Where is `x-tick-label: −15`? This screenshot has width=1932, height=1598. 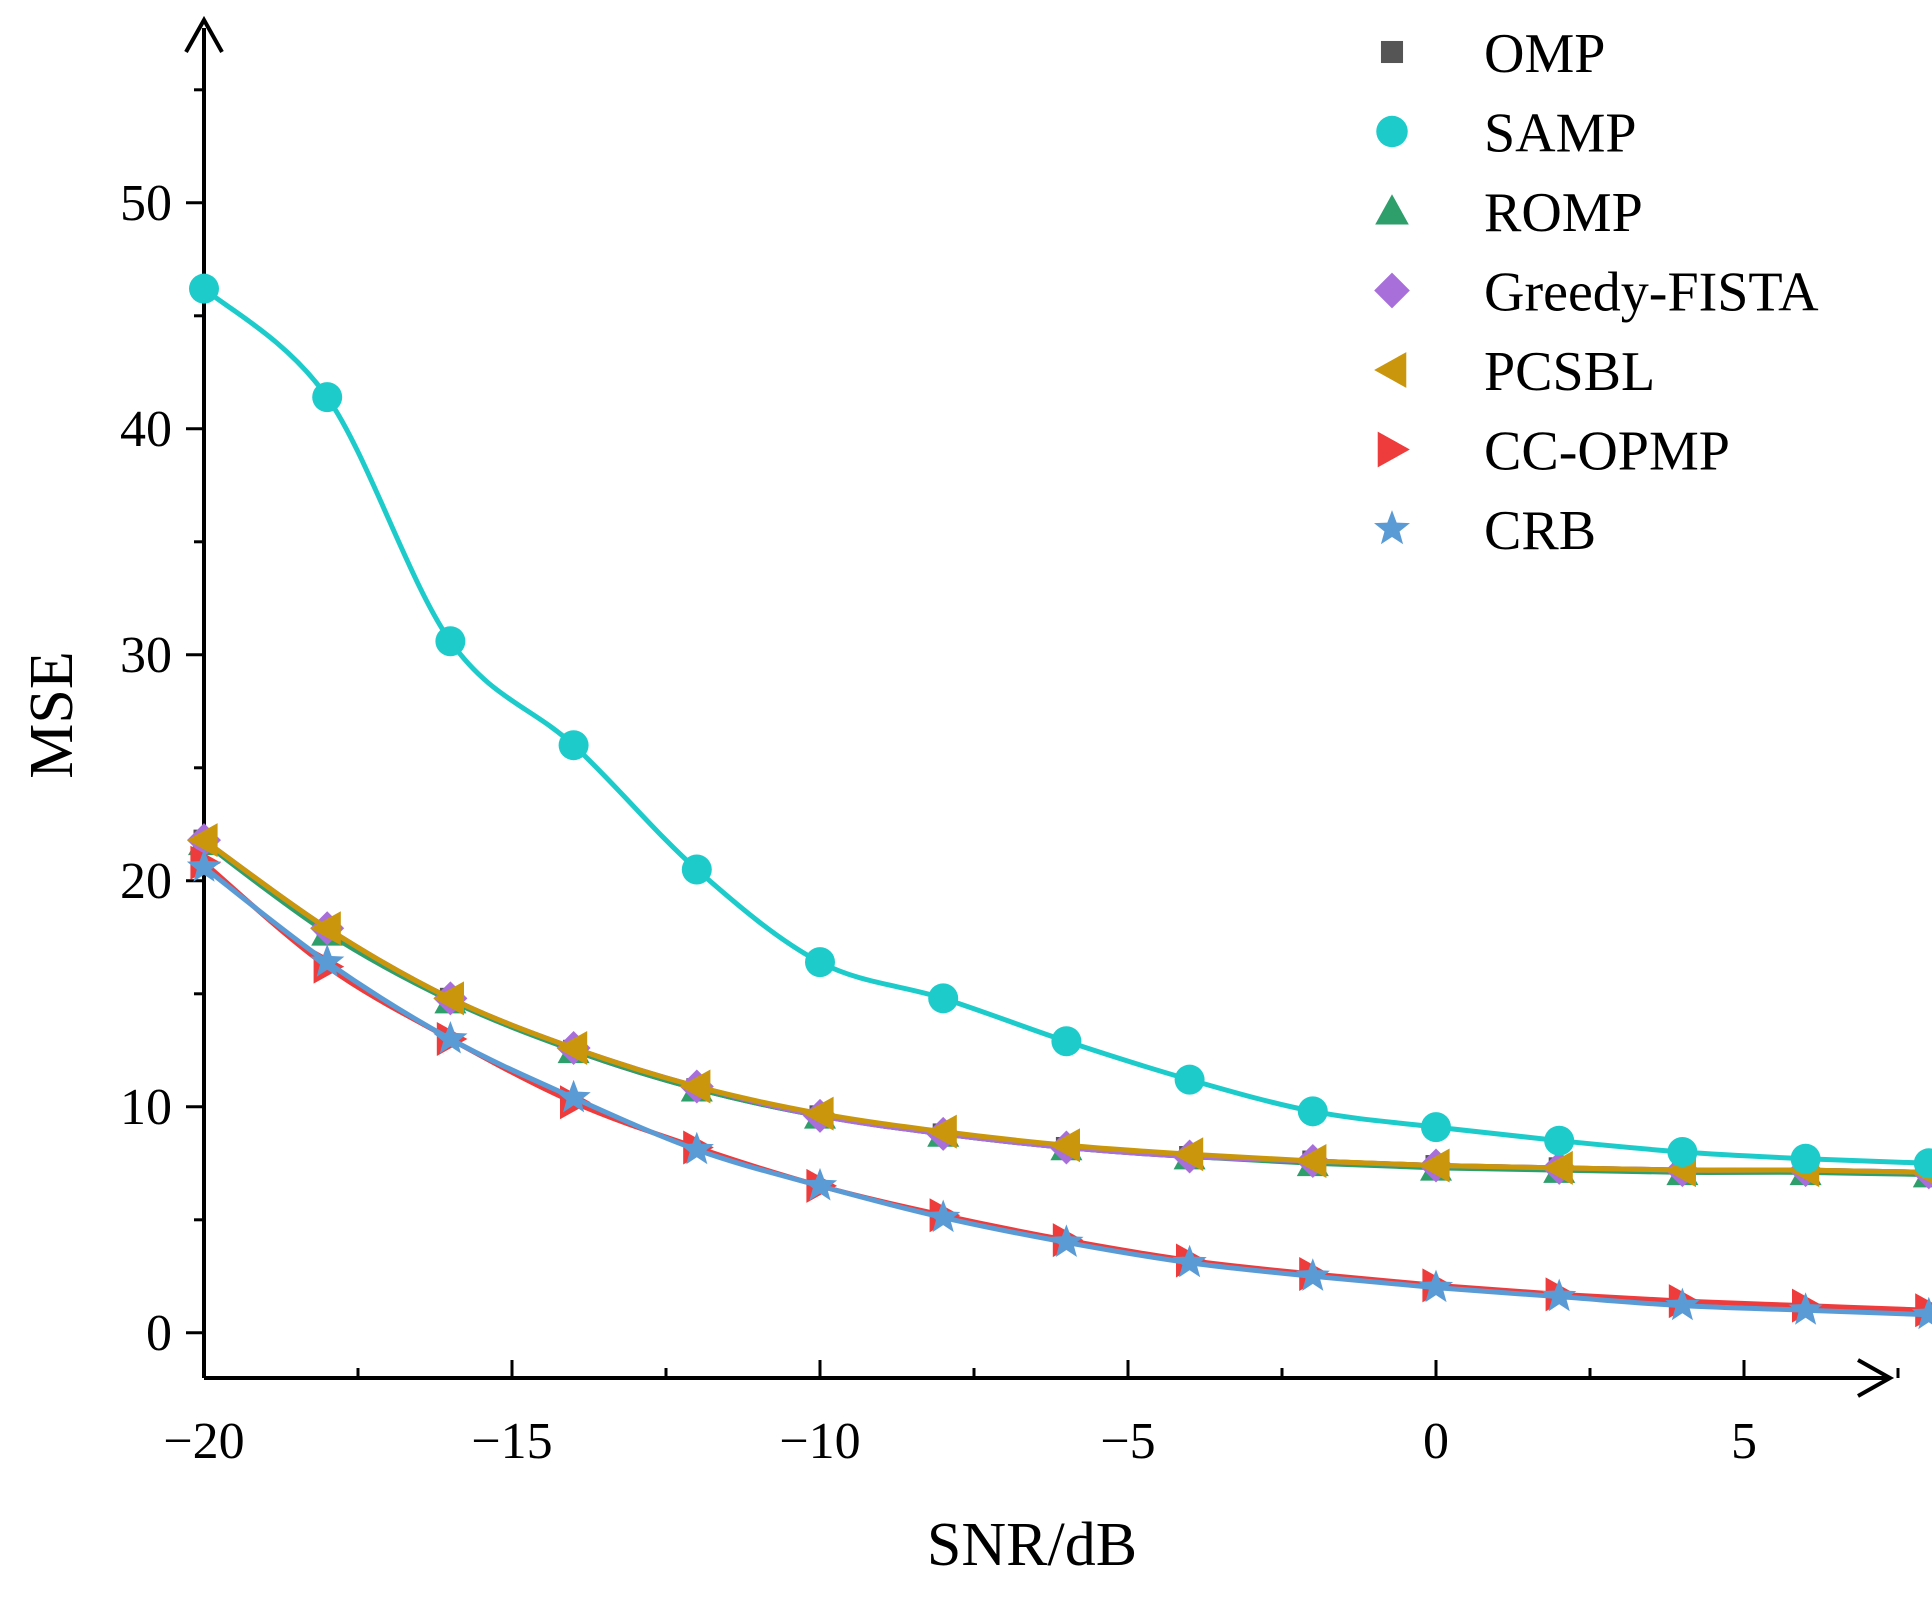
x-tick-label: −15 is located at coordinates (511, 1441).